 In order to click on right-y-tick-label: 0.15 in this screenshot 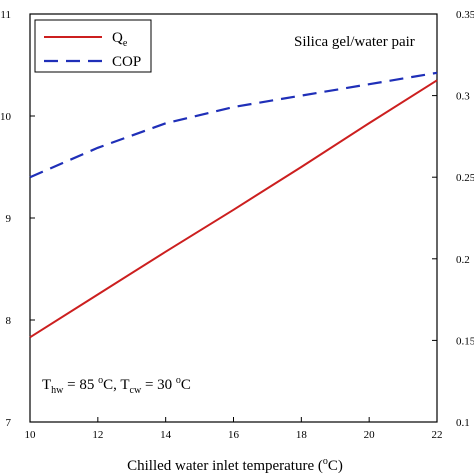, I will do `click(465, 341)`.